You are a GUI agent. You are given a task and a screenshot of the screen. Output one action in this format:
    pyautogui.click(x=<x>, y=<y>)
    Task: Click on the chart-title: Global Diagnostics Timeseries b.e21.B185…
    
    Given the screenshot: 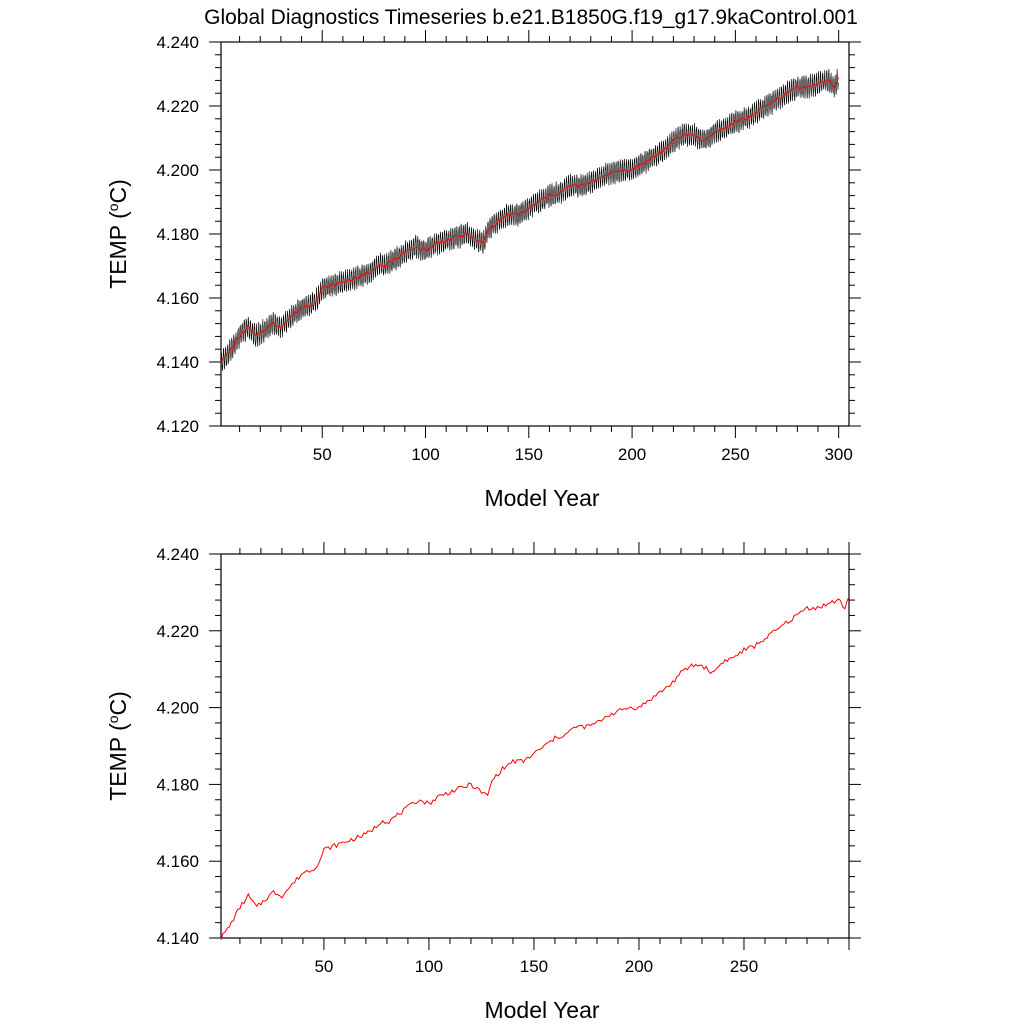 What is the action you would take?
    pyautogui.click(x=531, y=17)
    